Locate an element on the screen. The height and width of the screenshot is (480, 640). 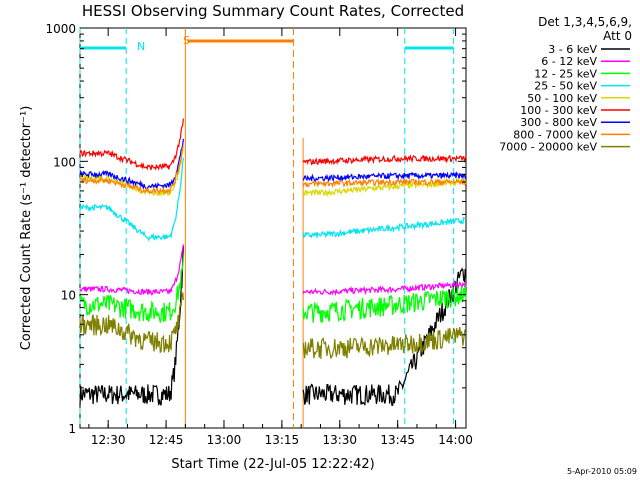
legend-header-2: Att 0 is located at coordinates (617, 36).